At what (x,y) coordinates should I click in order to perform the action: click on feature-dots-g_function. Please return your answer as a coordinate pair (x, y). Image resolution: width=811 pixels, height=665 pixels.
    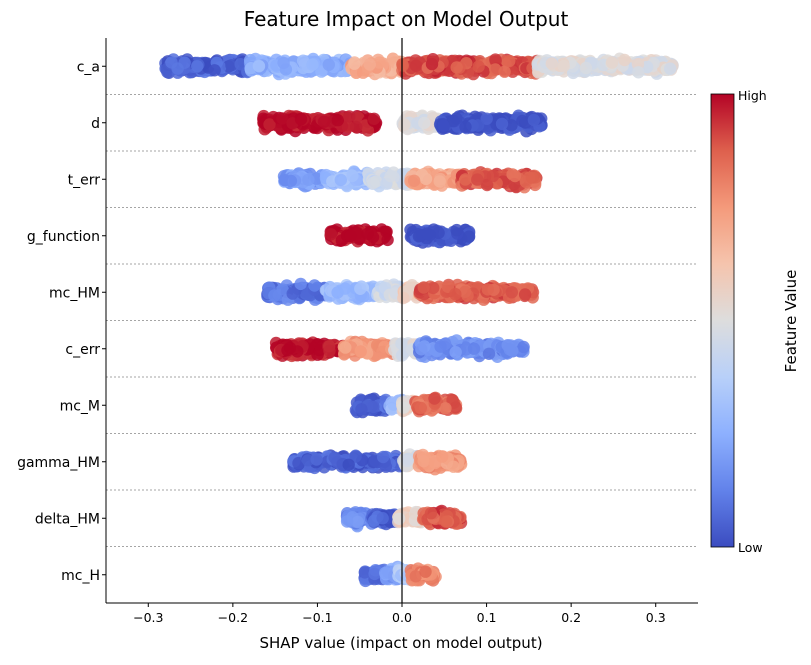
    Looking at the image, I should click on (400, 236).